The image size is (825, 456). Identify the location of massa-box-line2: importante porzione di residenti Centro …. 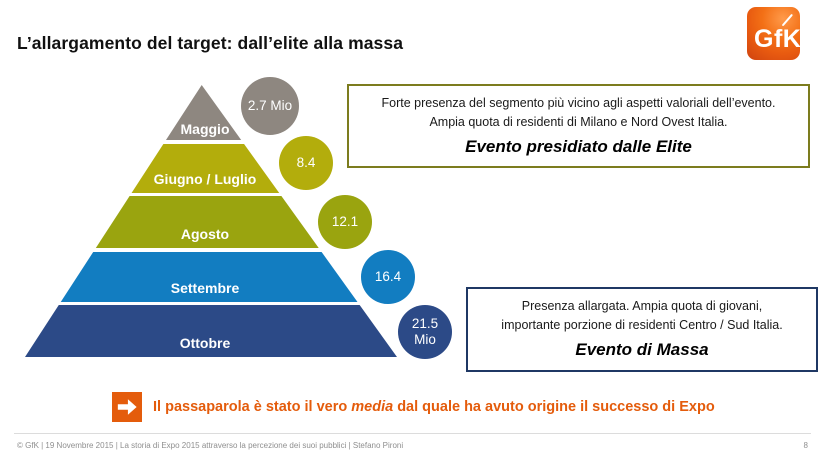
(642, 324).